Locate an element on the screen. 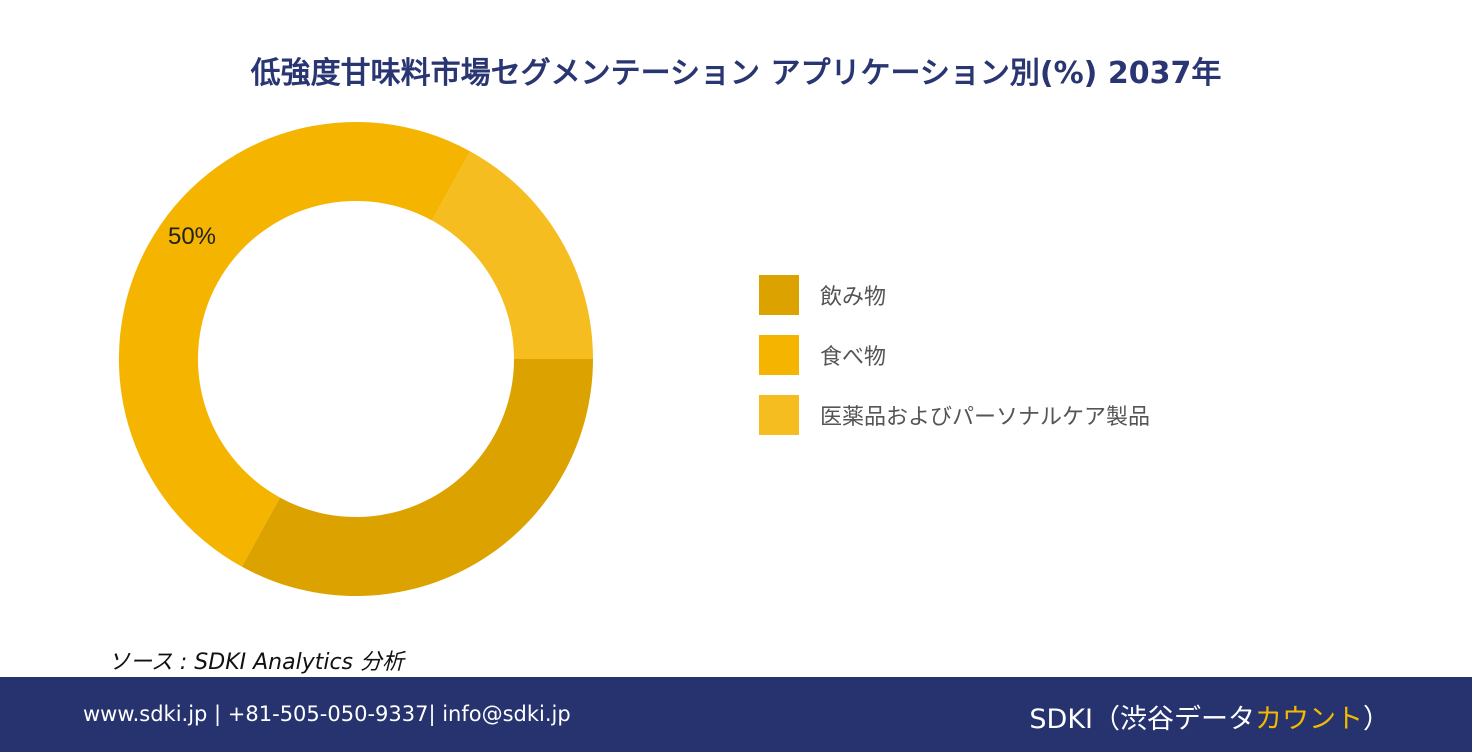 This screenshot has width=1472, height=752. legend-item-pharma-personal-care: 医薬品およびパーソナルケア製品 is located at coordinates (954, 415).